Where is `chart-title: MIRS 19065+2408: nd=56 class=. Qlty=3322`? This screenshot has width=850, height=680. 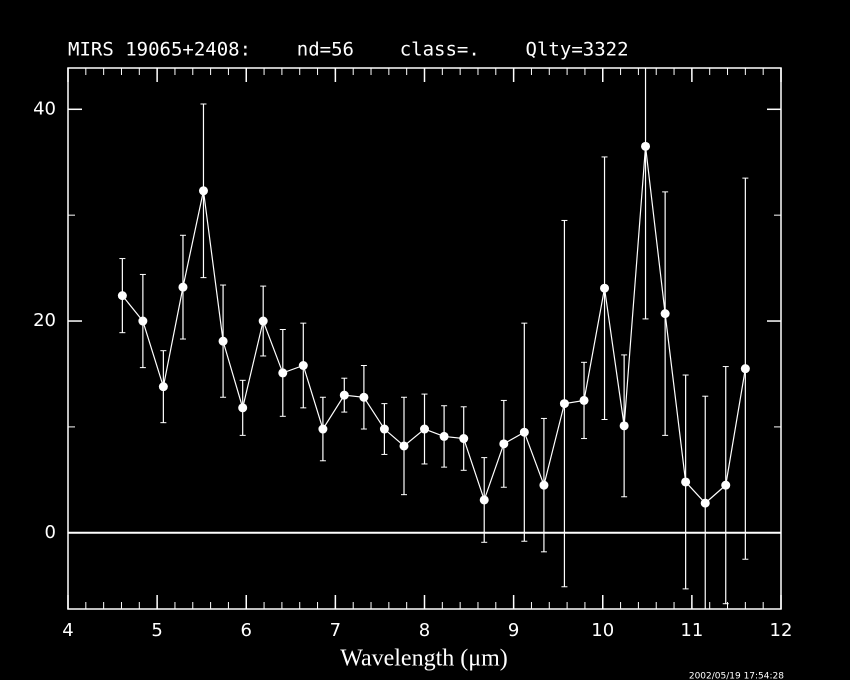
chart-title: MIRS 19065+2408: nd=56 class=. Qlty=3322 is located at coordinates (348, 50).